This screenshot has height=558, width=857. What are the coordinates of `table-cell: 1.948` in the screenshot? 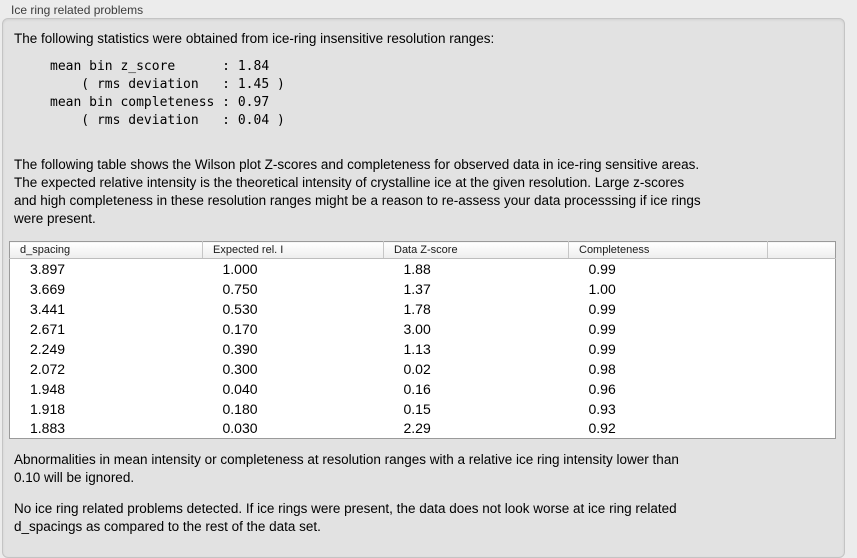 It's located at (48, 388).